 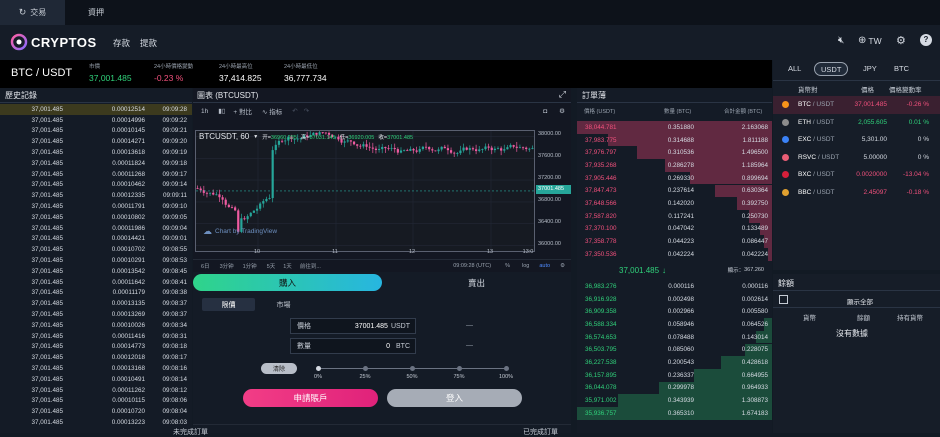 I want to click on tab-assets: 資押, so click(x=96, y=12).